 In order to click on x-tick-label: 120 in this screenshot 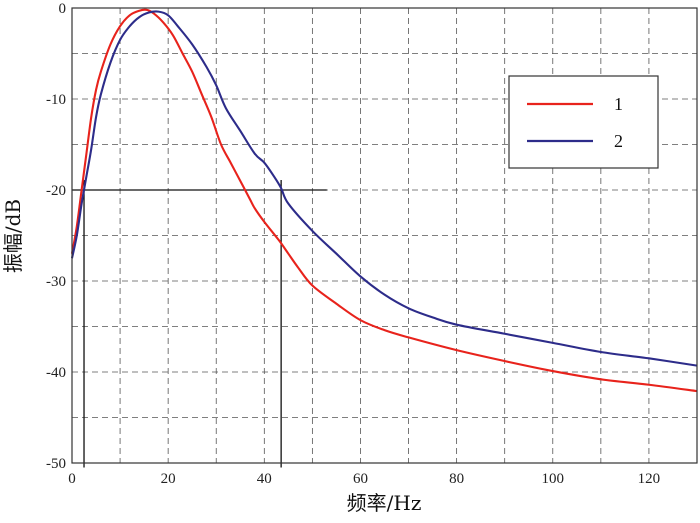, I will do `click(649, 479)`.